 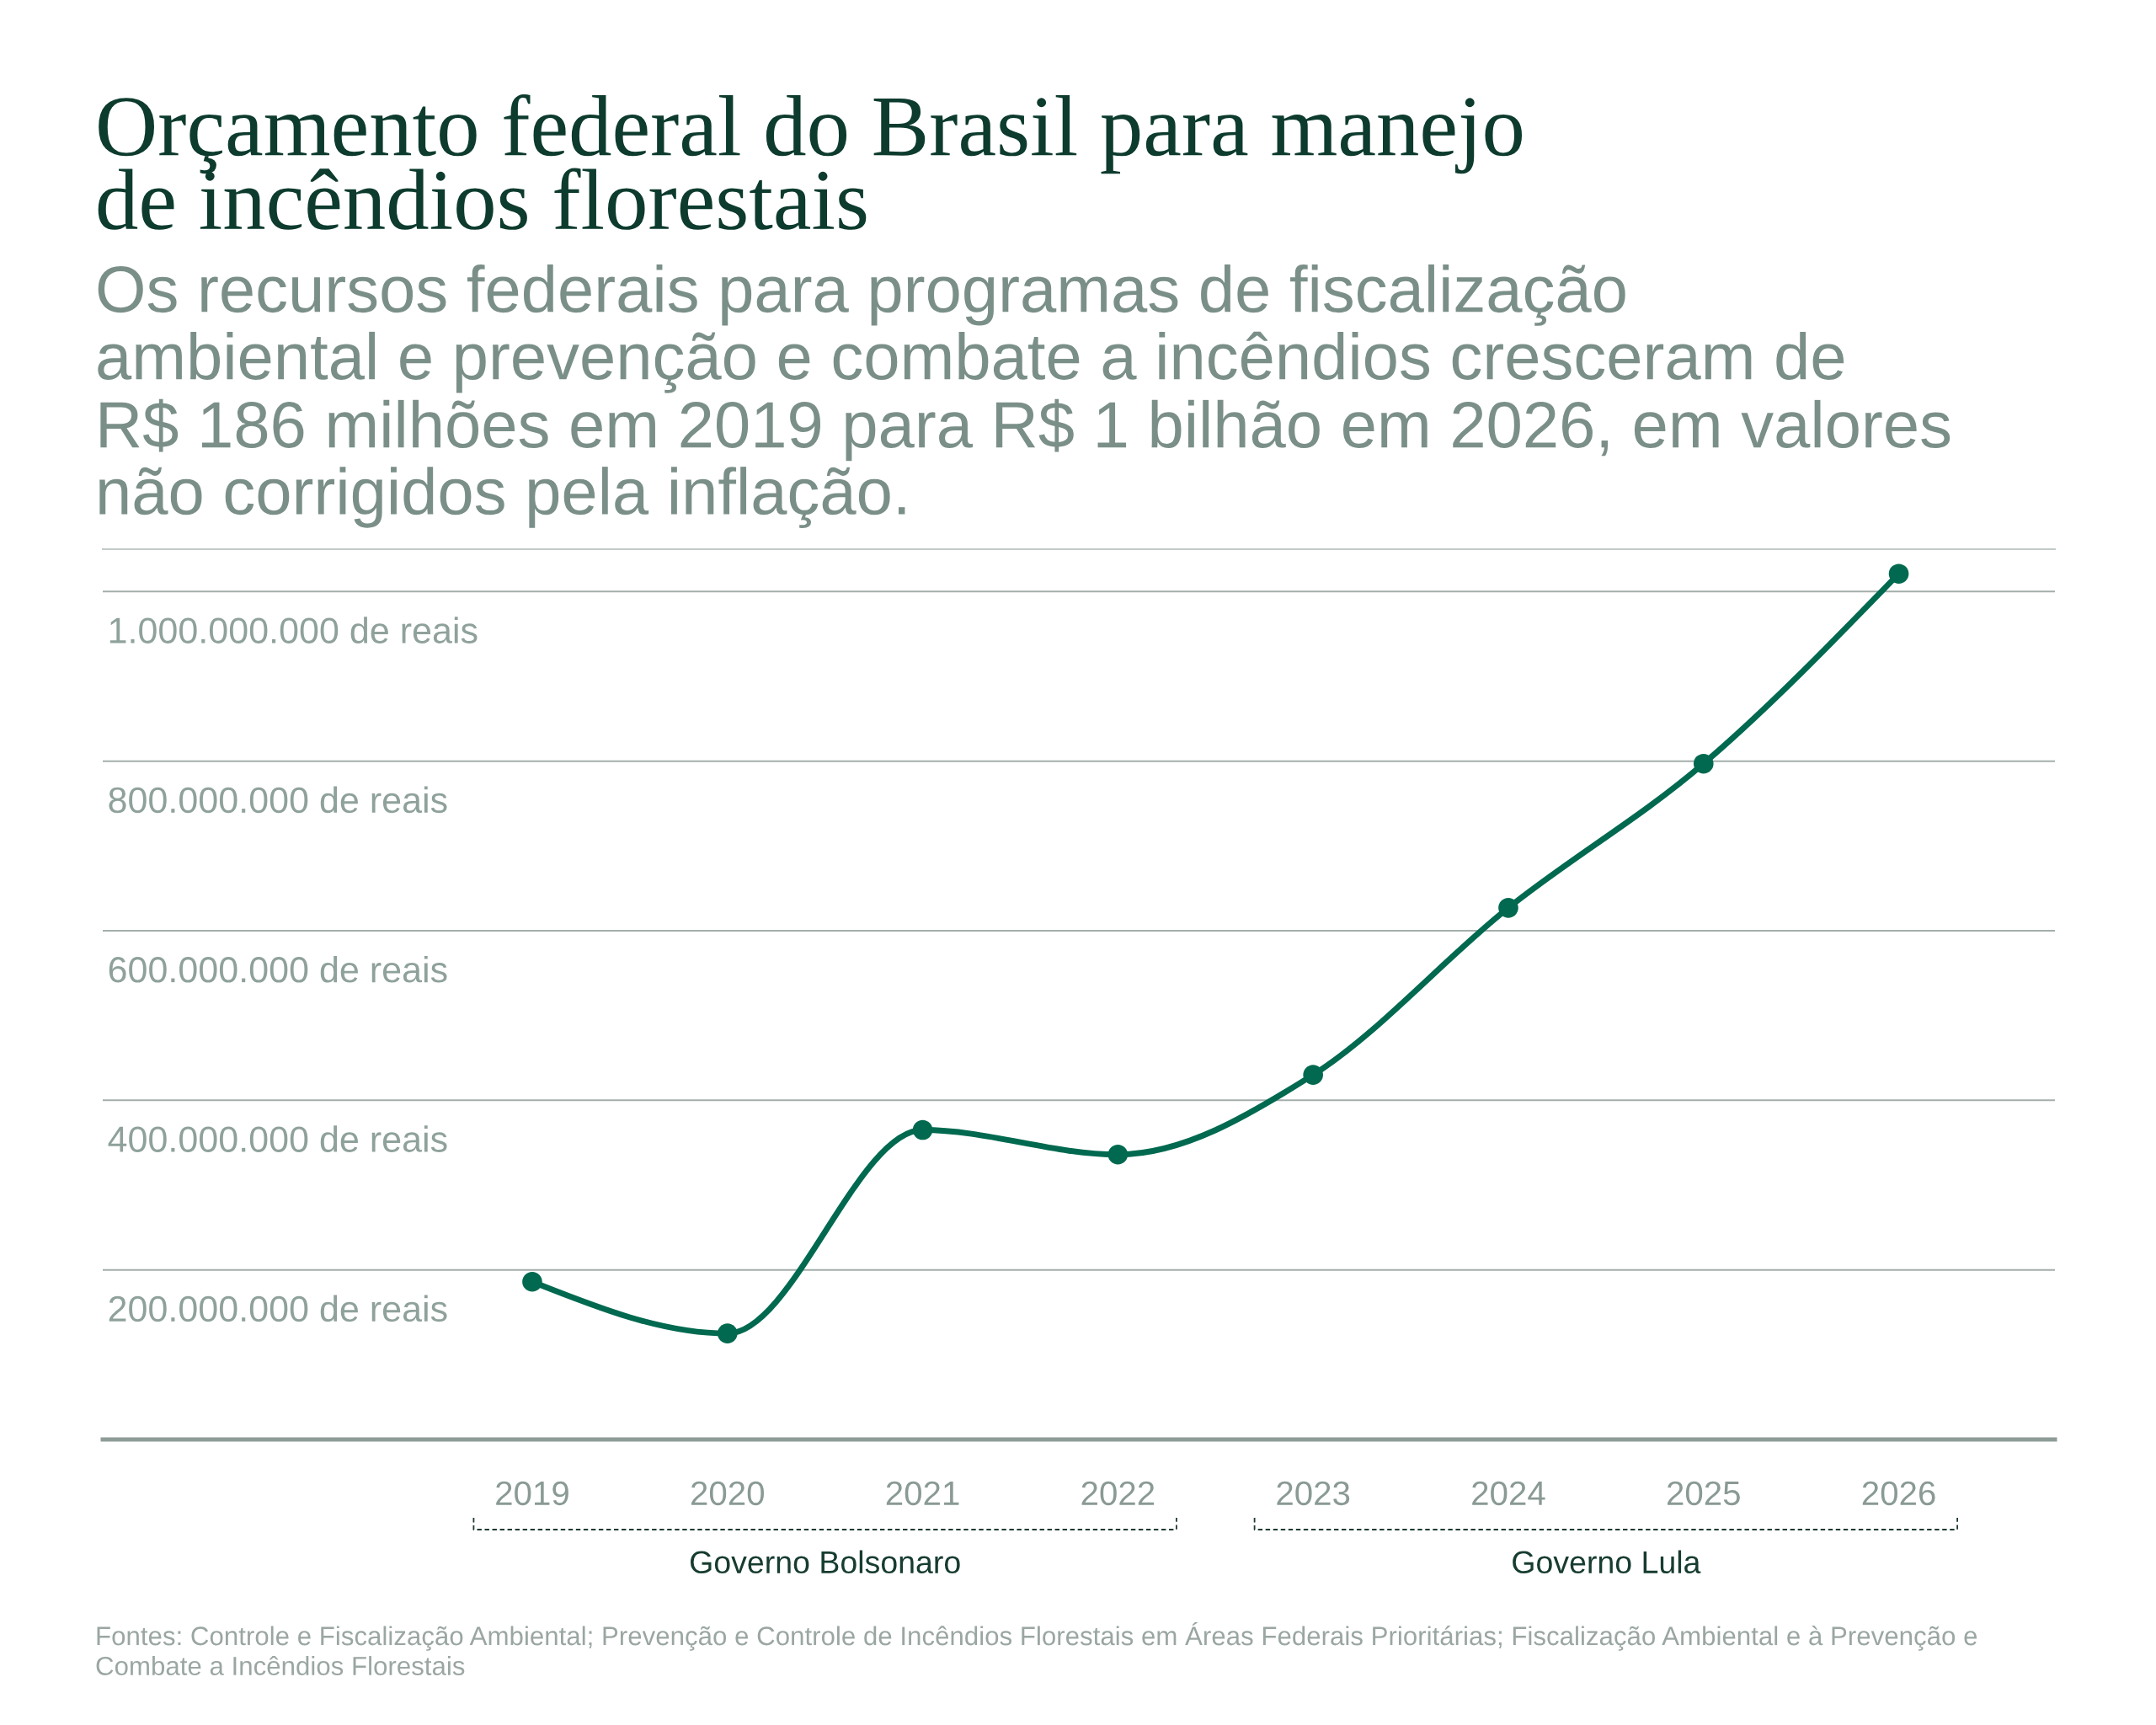 I want to click on x-tick-label: 2022, so click(x=1118, y=1493).